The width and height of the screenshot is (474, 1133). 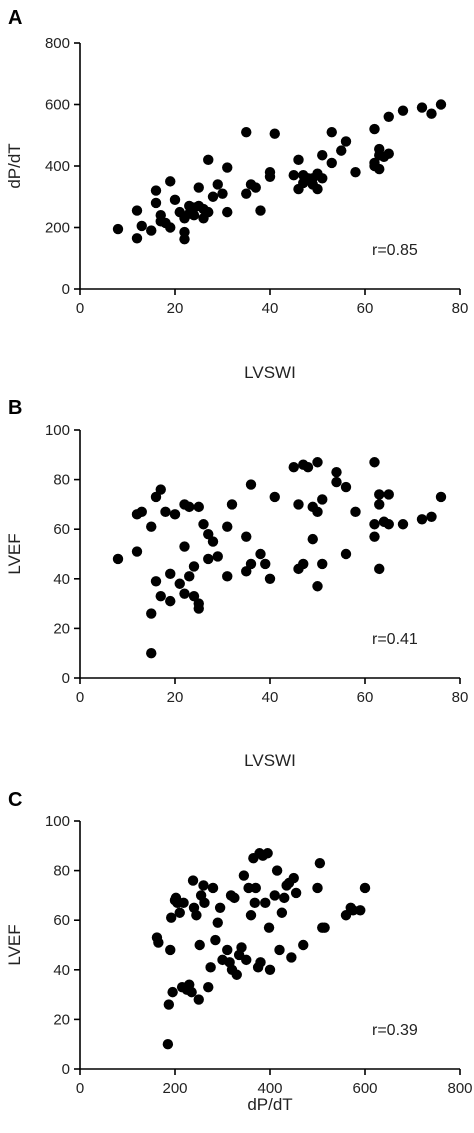 What do you see at coordinates (15, 408) in the screenshot?
I see `panel-letter-b: B` at bounding box center [15, 408].